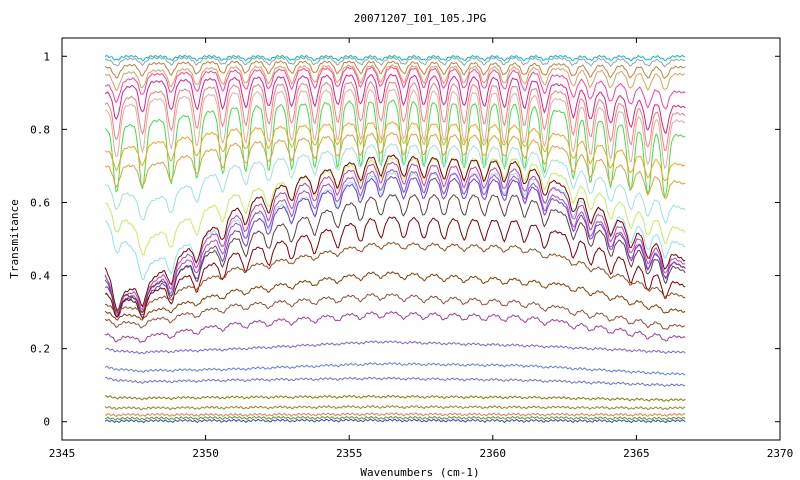 The image size is (800, 480). Describe the element at coordinates (205, 453) in the screenshot. I see `x-tick-label: 2350` at that location.